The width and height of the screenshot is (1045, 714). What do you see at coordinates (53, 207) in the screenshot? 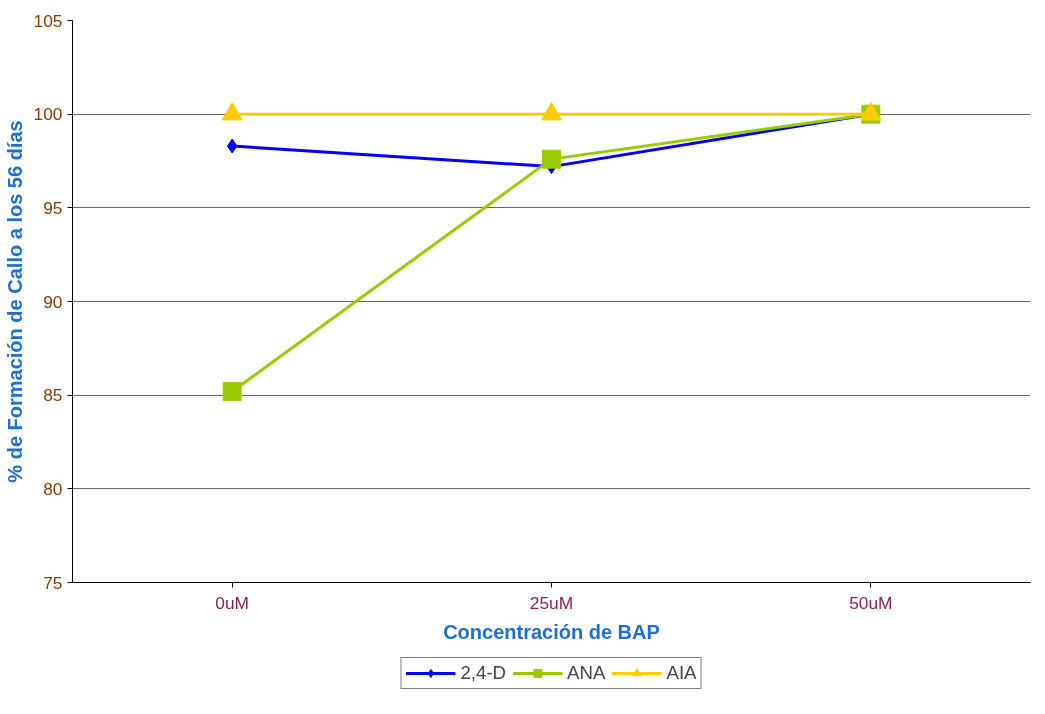
I see `y-tick-label: 95` at bounding box center [53, 207].